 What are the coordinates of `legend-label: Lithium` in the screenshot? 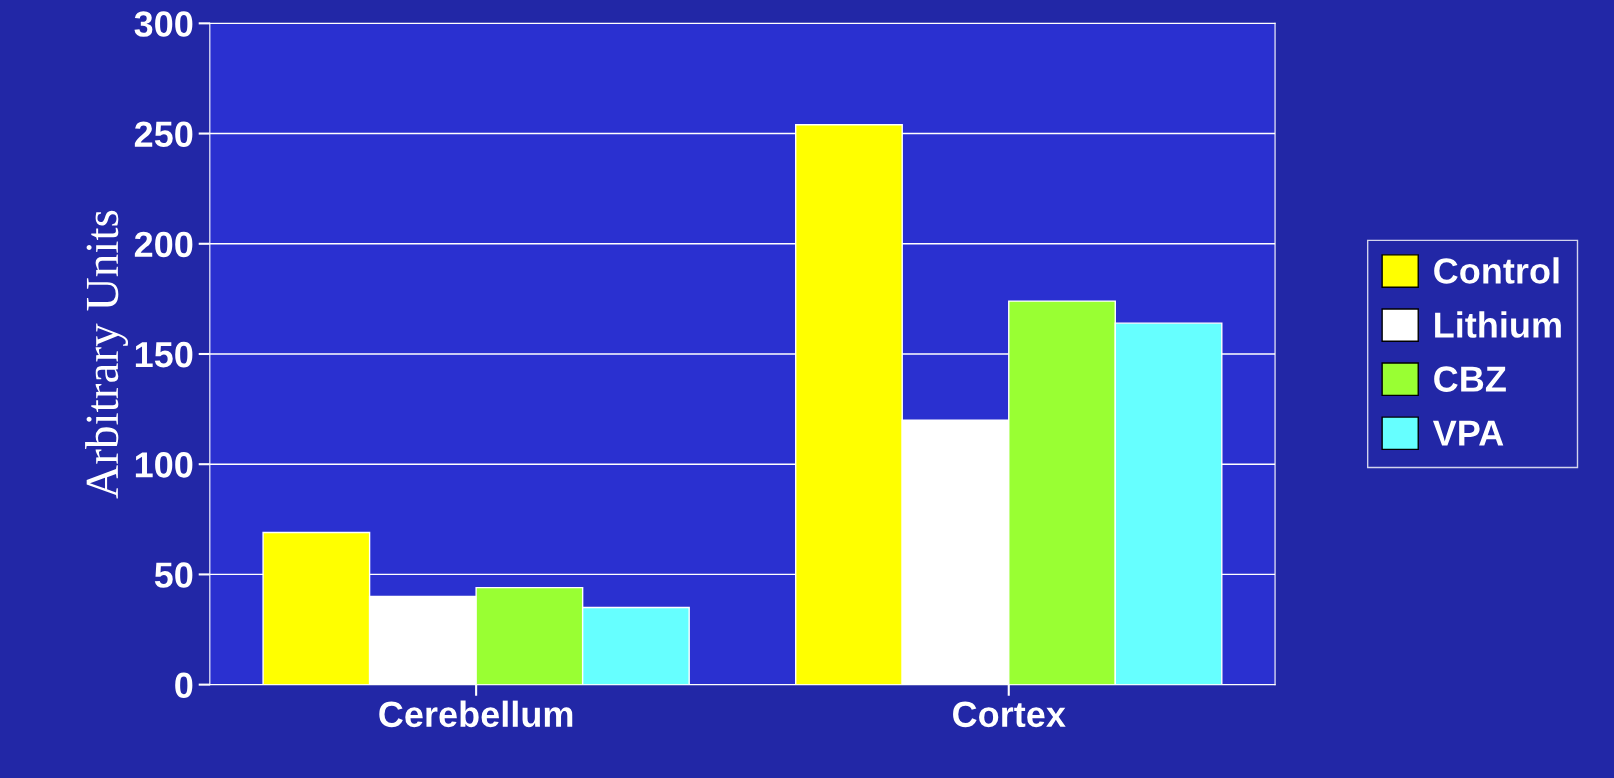 It's located at (1498, 324).